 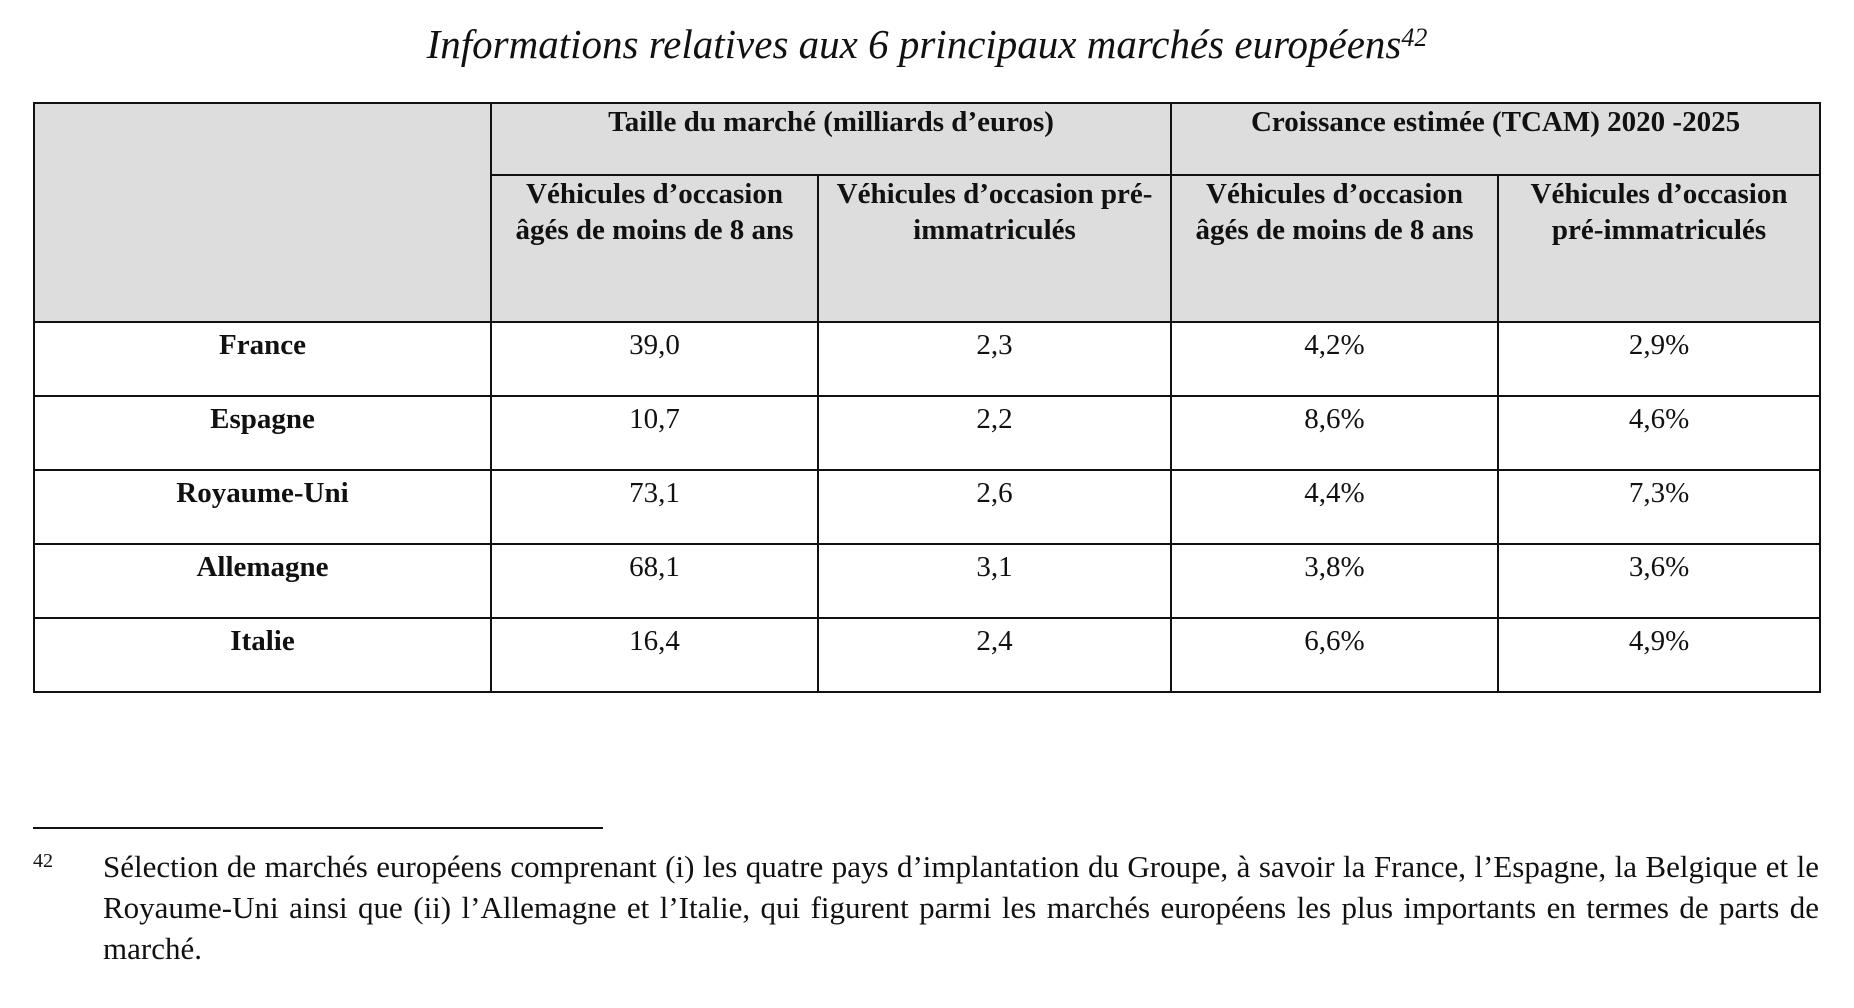 What do you see at coordinates (1659, 655) in the screenshot?
I see `cell-growth-pre-registered: 4,9%` at bounding box center [1659, 655].